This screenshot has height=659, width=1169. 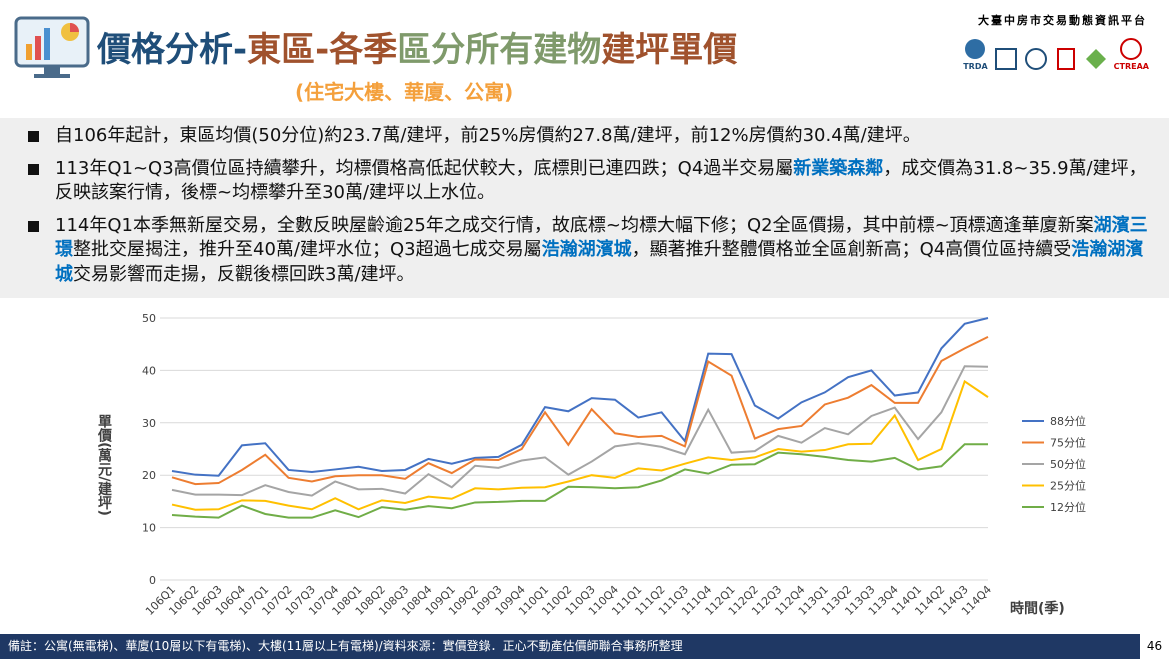 I want to click on legend-label: 50分位, so click(x=1068, y=464).